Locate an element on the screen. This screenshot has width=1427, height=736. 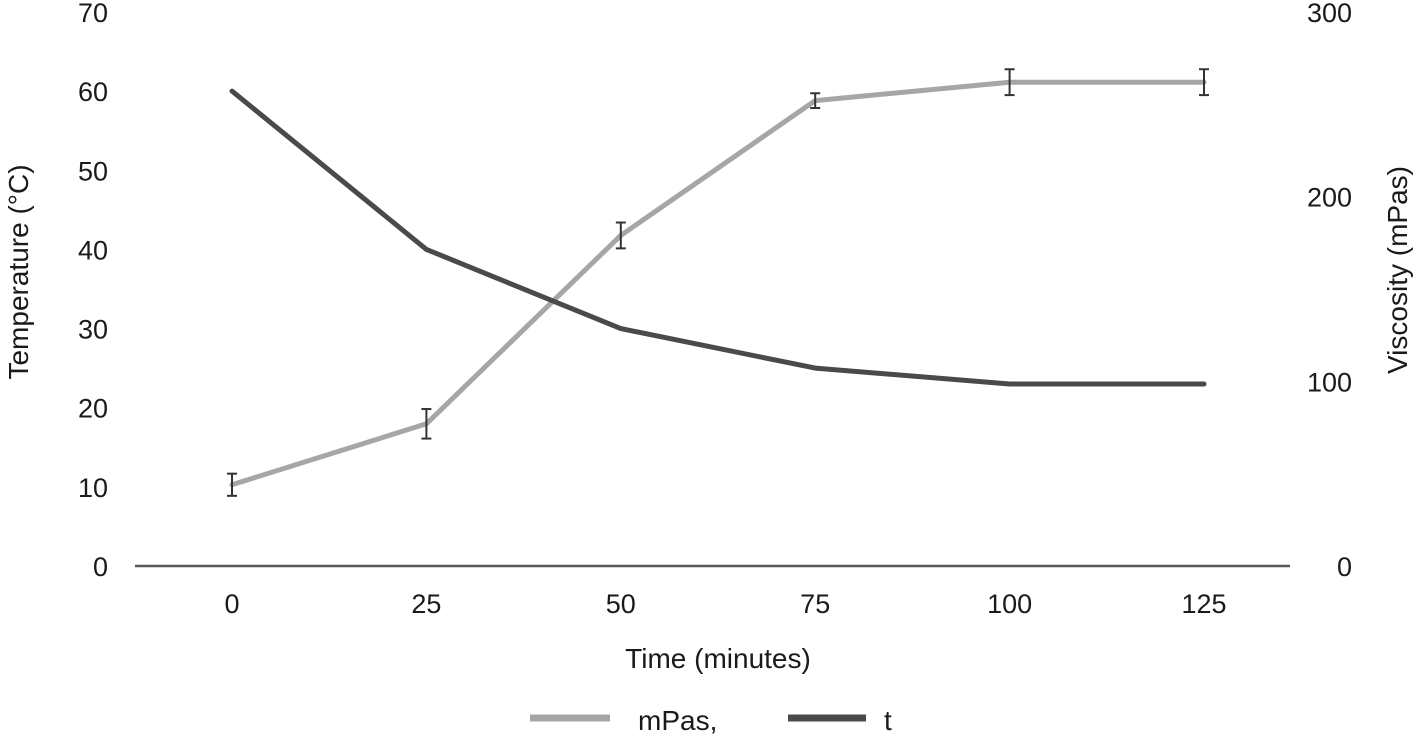
y-left-tick-label: 30 is located at coordinates (93, 330).